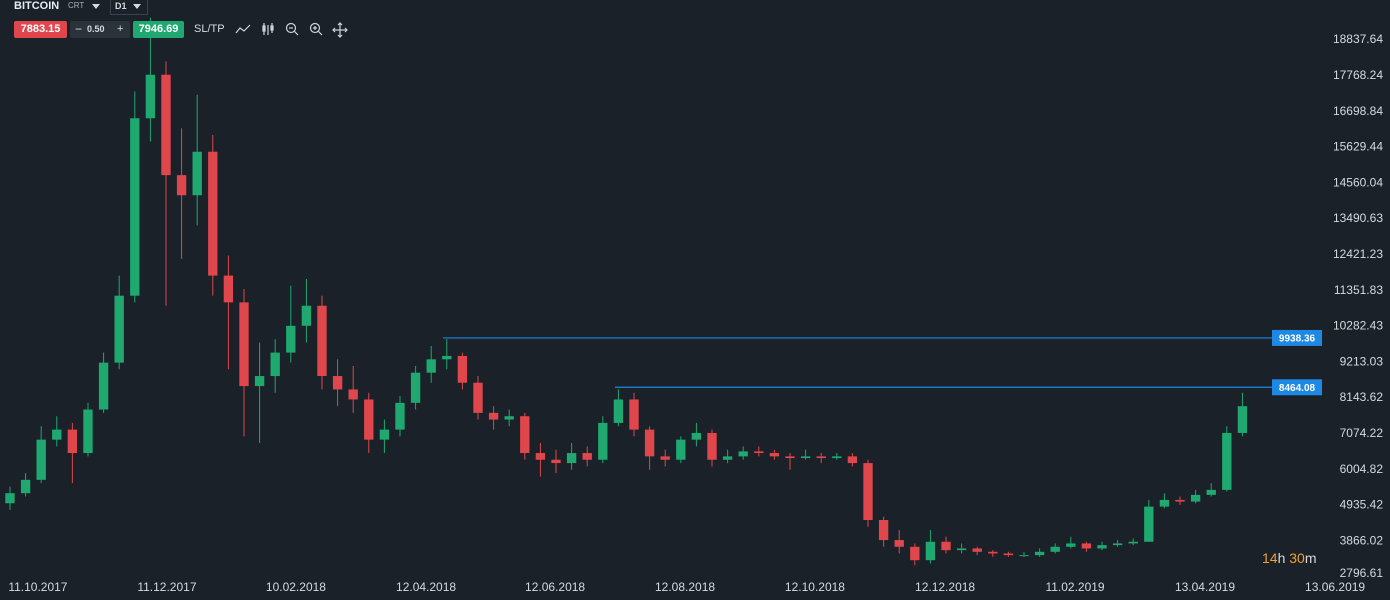 This screenshot has width=1390, height=600. Describe the element at coordinates (96, 29) in the screenshot. I see `volume: 0.50` at that location.